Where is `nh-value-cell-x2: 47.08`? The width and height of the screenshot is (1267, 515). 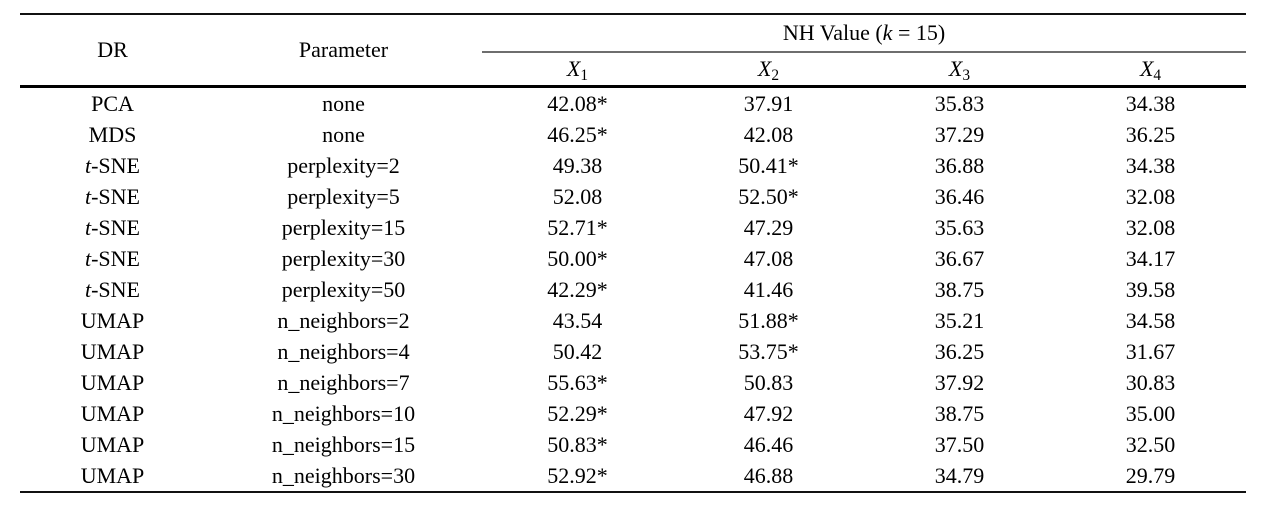 nh-value-cell-x2: 47.08 is located at coordinates (768, 258).